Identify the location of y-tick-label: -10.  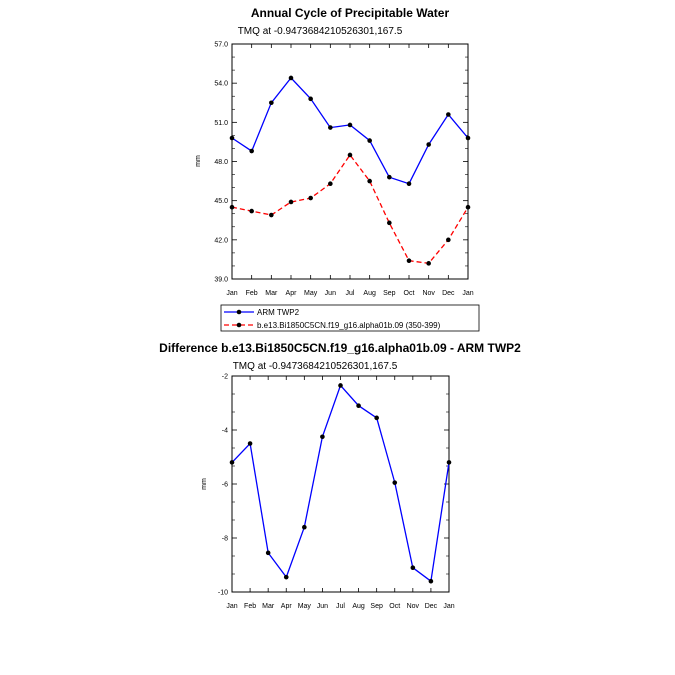
(223, 593).